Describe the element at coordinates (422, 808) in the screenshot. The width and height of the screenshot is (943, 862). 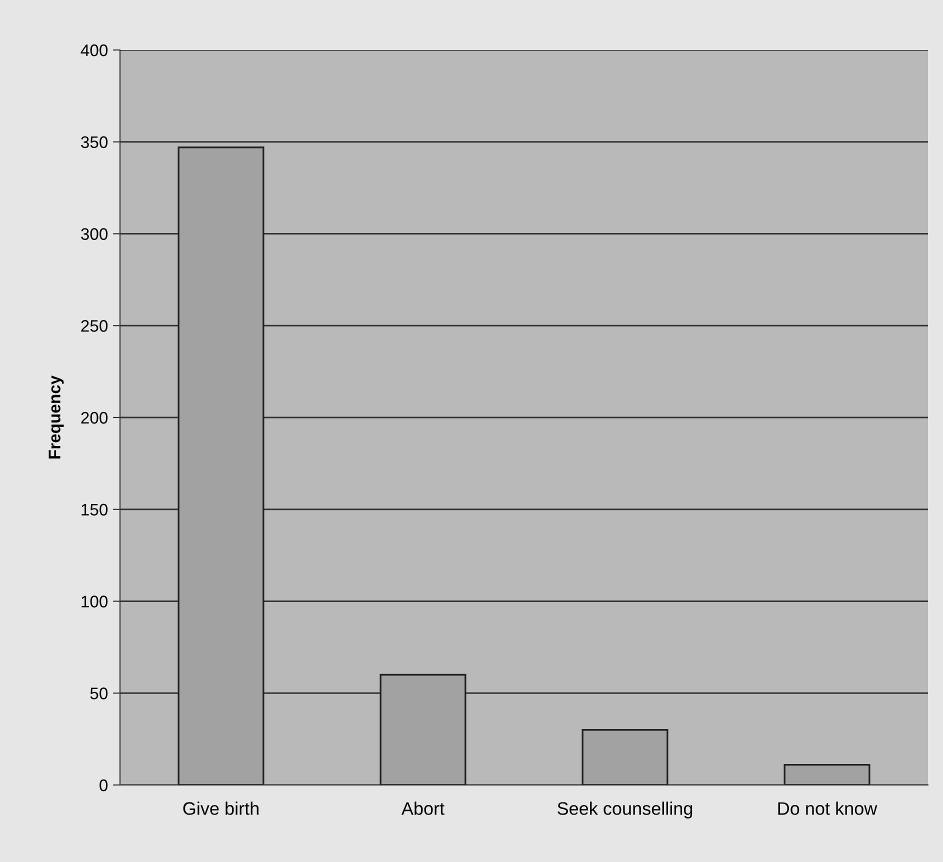
I see `x-tick-label: Abort` at that location.